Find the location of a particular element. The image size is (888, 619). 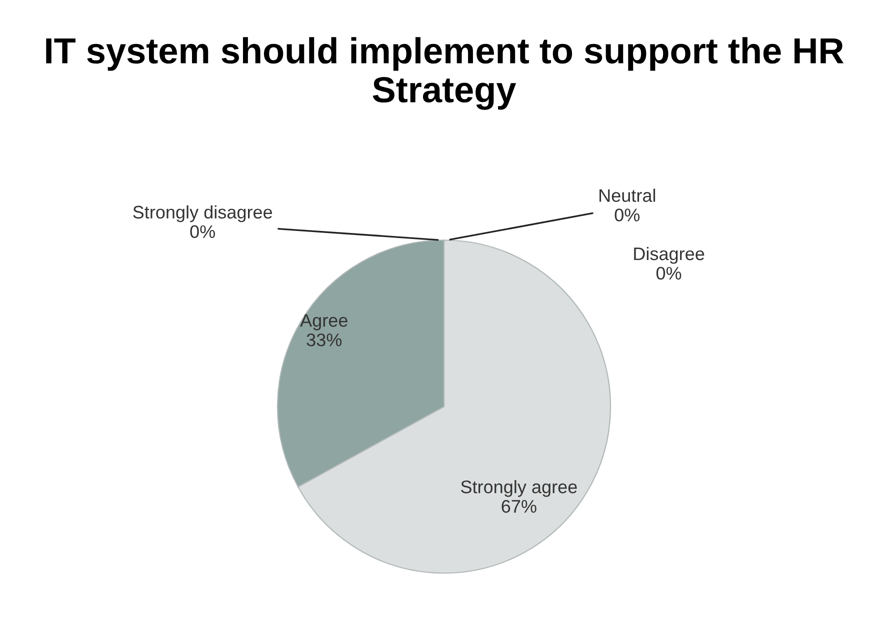

data-label: 67% is located at coordinates (519, 506).